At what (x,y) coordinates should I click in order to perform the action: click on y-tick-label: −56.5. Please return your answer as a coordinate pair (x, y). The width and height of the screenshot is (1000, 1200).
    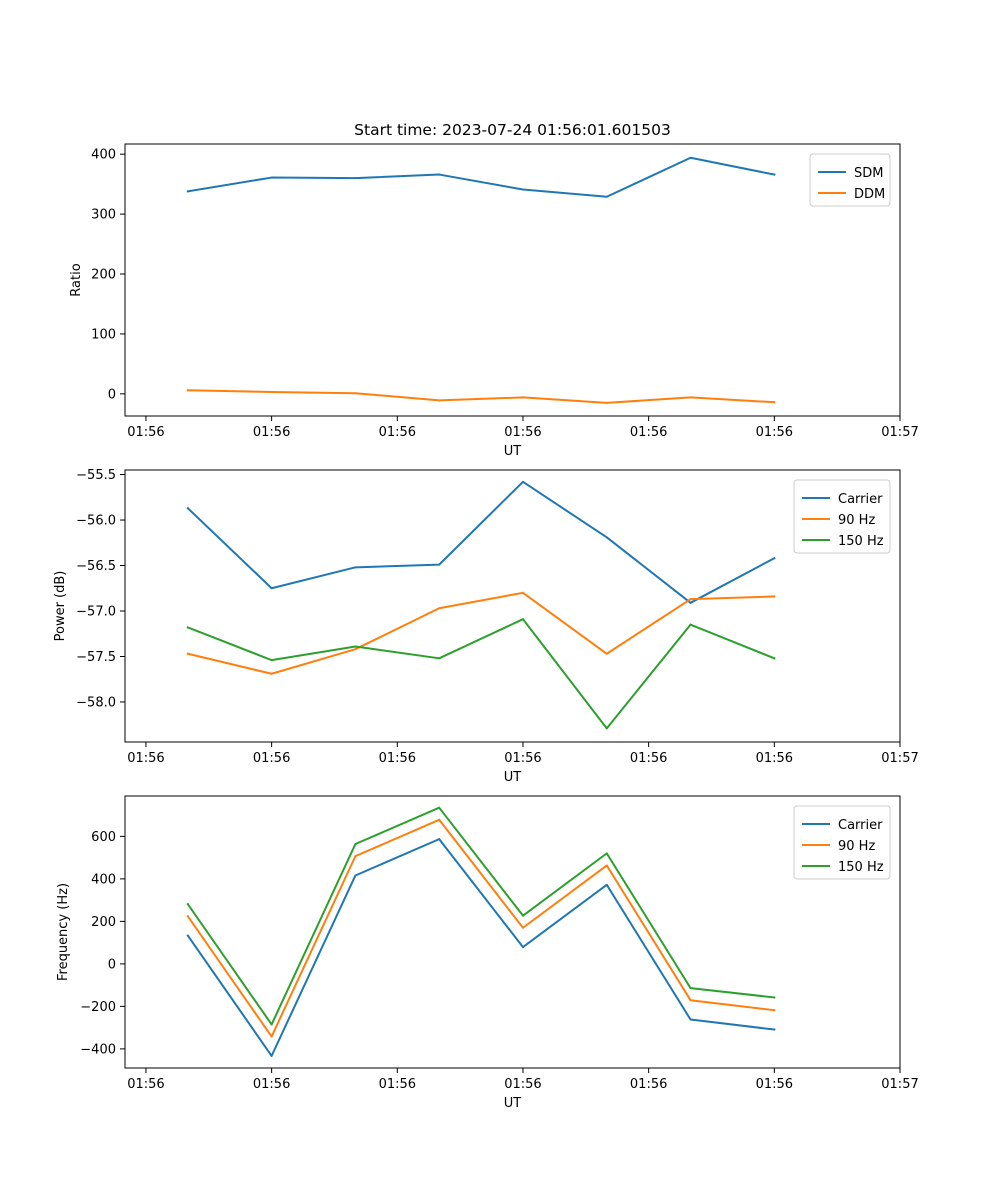
    Looking at the image, I should click on (96, 566).